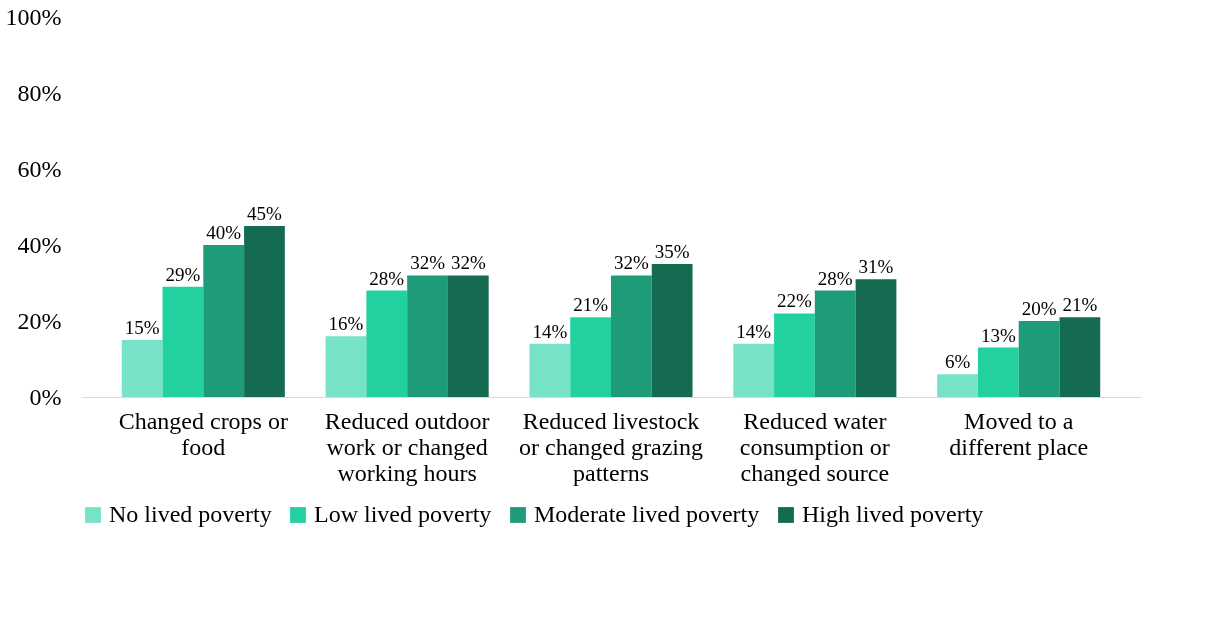 This screenshot has width=1210, height=629. What do you see at coordinates (265, 213) in the screenshot?
I see `data-label: 45%` at bounding box center [265, 213].